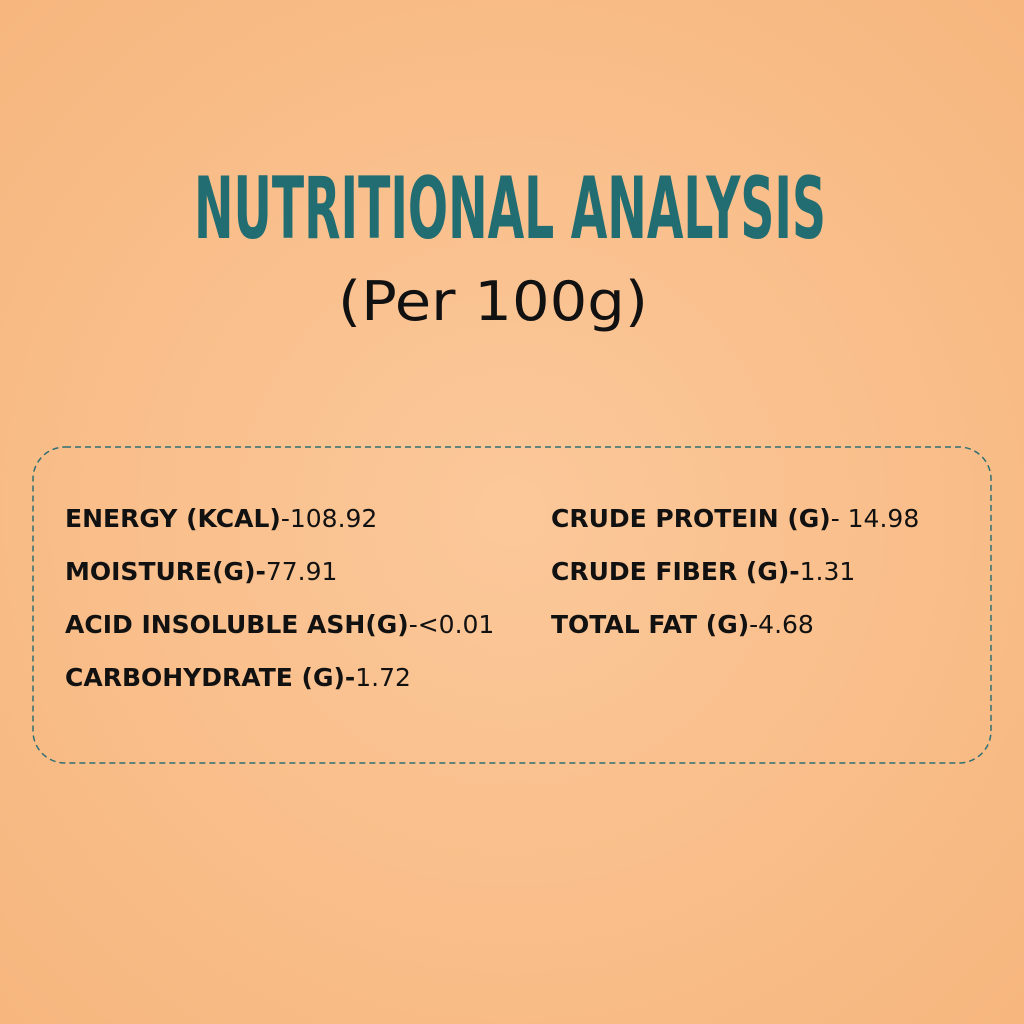 The image size is (1024, 1024). I want to click on nutrient-row: CRUDE PROTEIN (G)- 14.98, so click(735, 518).